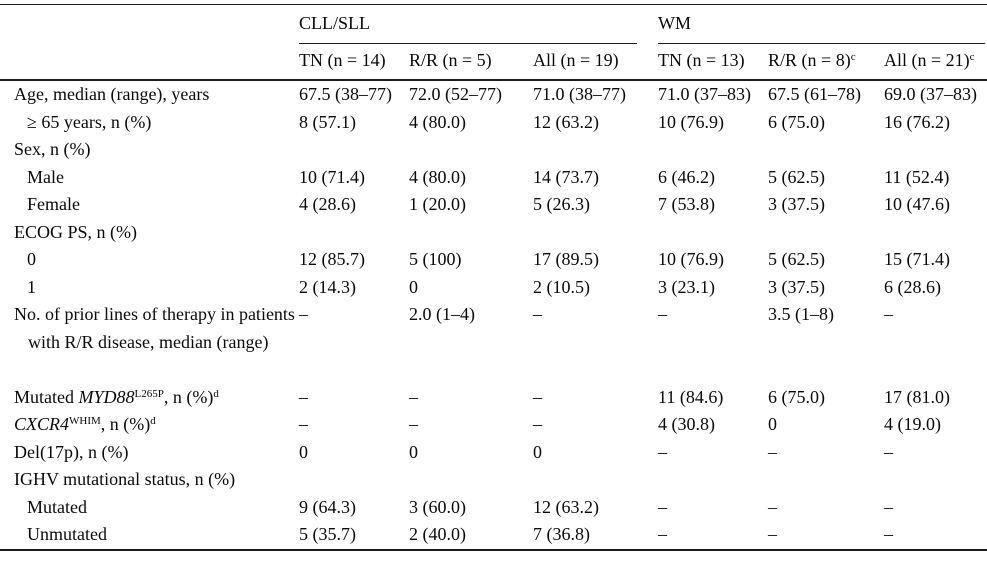 This screenshot has height=566, width=987. Describe the element at coordinates (45, 176) in the screenshot. I see `row-label: Male` at that location.